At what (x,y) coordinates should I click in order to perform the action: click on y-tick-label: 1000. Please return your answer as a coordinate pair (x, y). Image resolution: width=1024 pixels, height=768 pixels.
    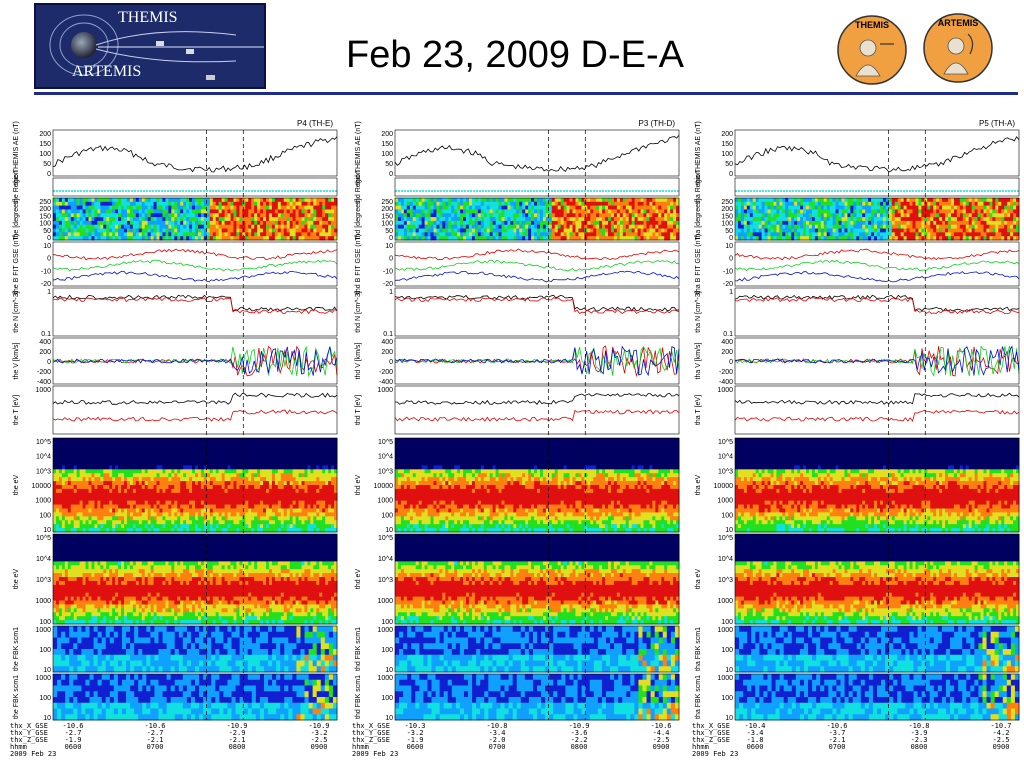
    Looking at the image, I should click on (43, 390).